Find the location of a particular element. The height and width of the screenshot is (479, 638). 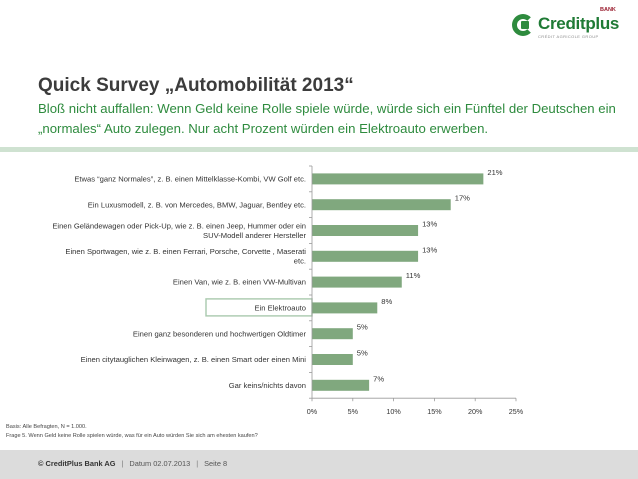

page-title: Quick Survey „Automobilität 2013“ is located at coordinates (196, 85).